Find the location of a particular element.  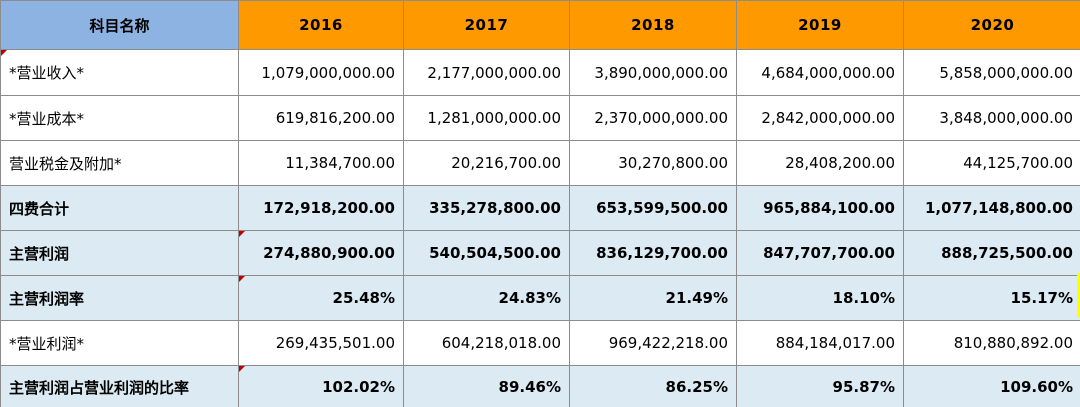

table-cell: 604,218,018.00 is located at coordinates (486, 343).